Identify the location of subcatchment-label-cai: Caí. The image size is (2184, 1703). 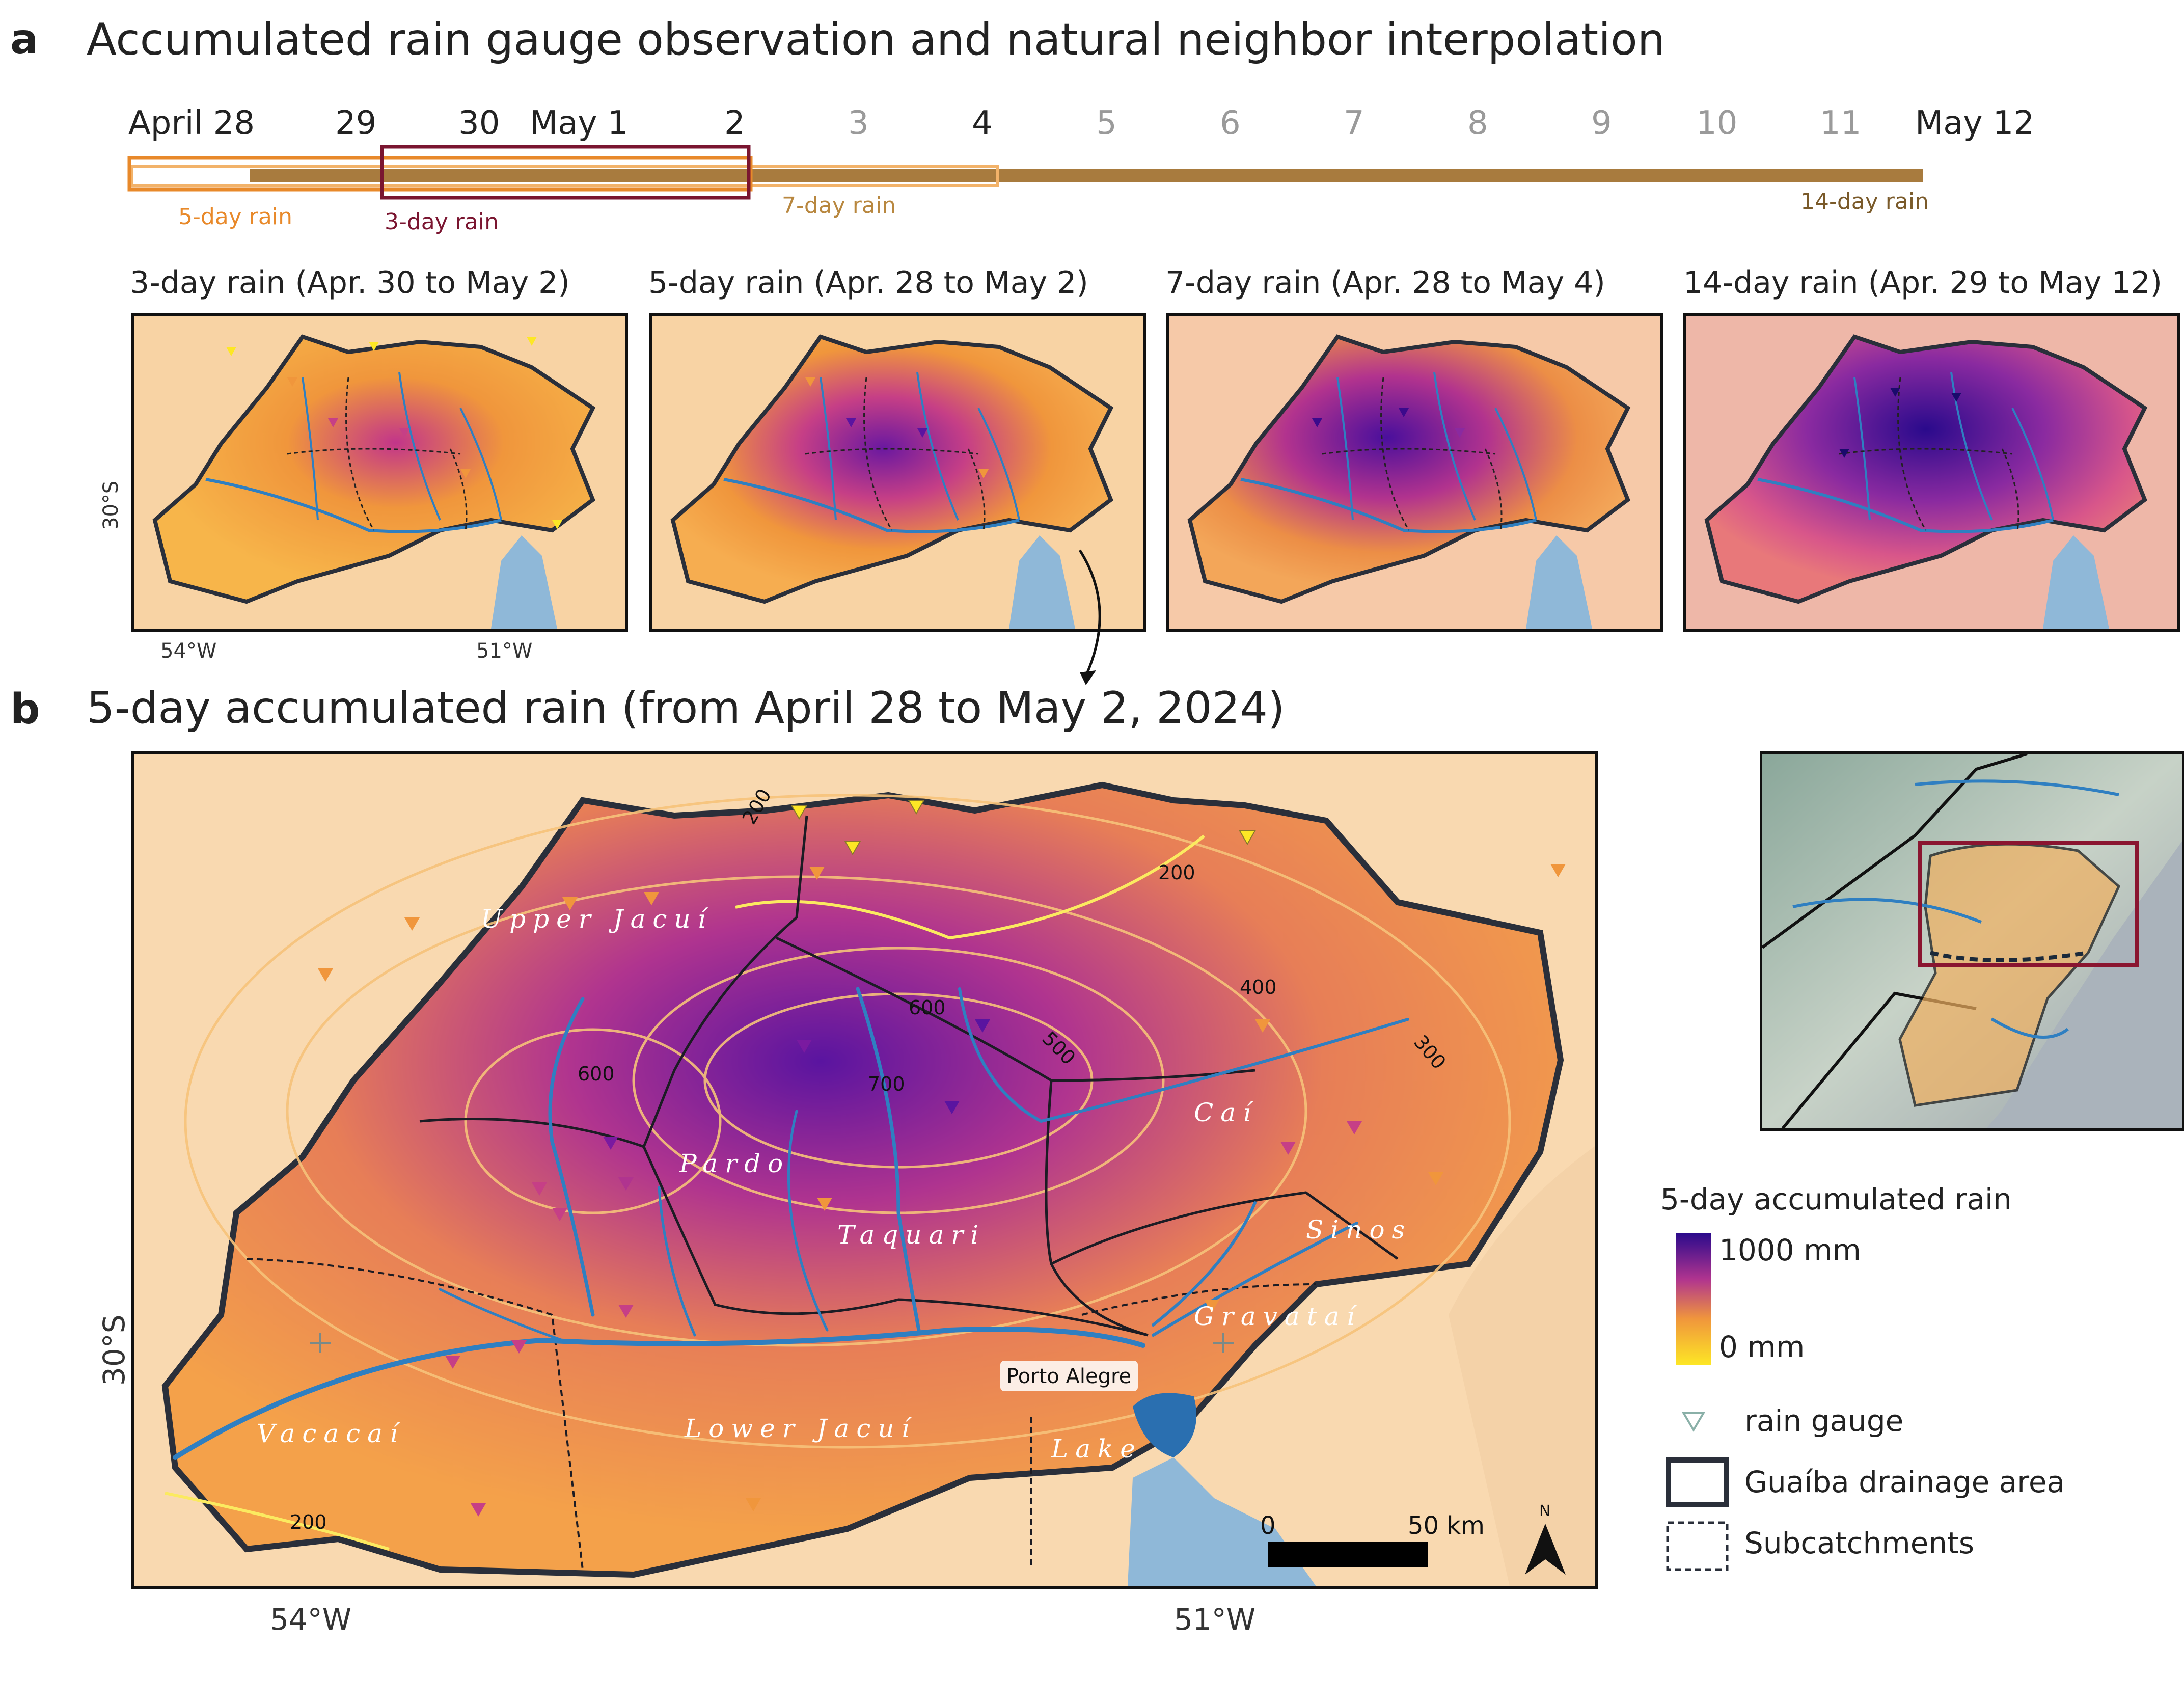
(1226, 1112).